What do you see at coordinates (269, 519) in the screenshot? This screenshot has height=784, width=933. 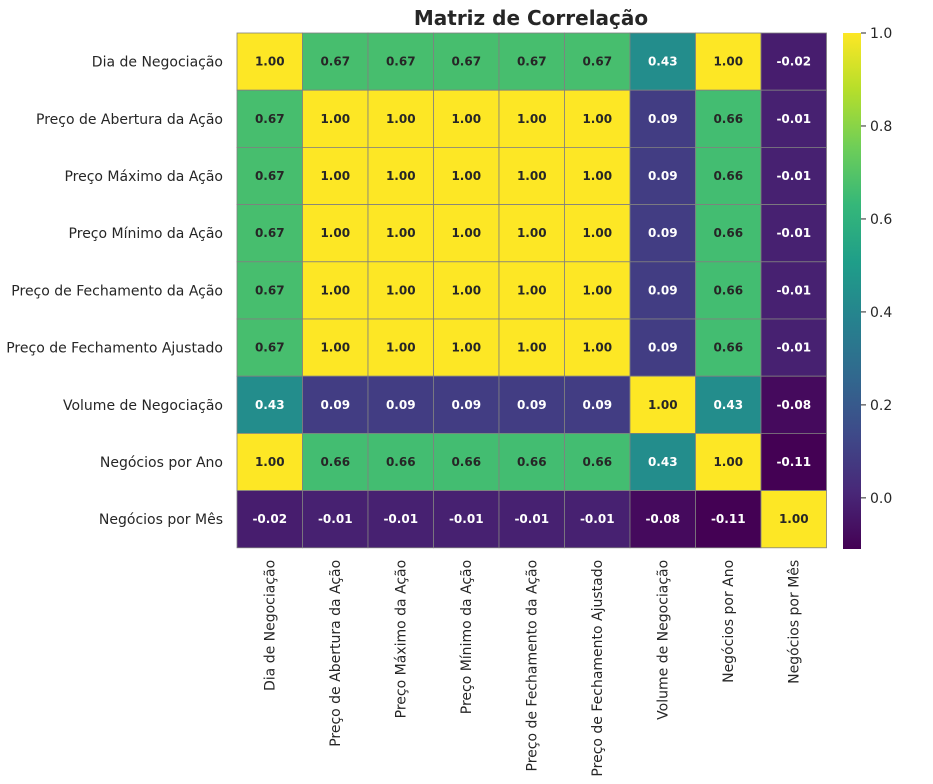 I see `cell-value-label: -0.02` at bounding box center [269, 519].